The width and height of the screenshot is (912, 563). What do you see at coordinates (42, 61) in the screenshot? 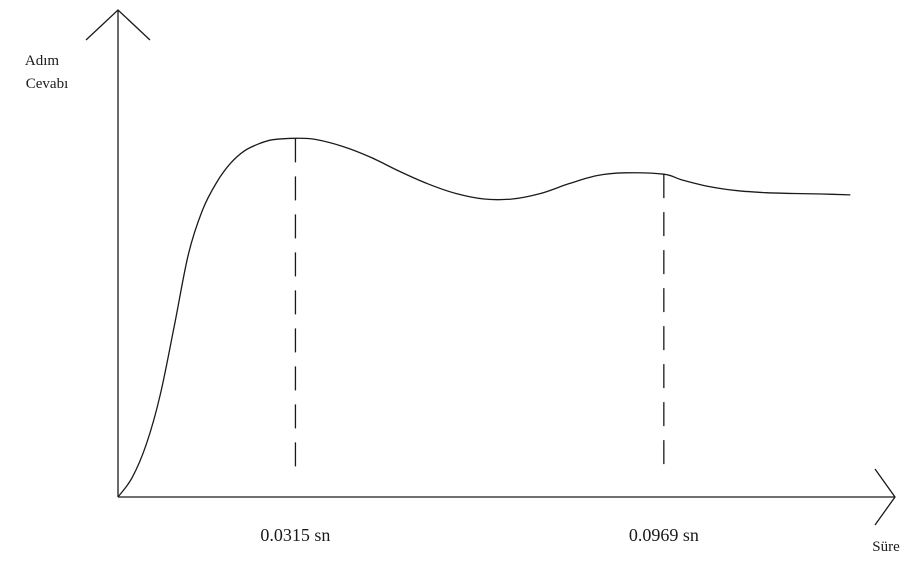
I see `y-axis-label-line-1: Adım` at bounding box center [42, 61].